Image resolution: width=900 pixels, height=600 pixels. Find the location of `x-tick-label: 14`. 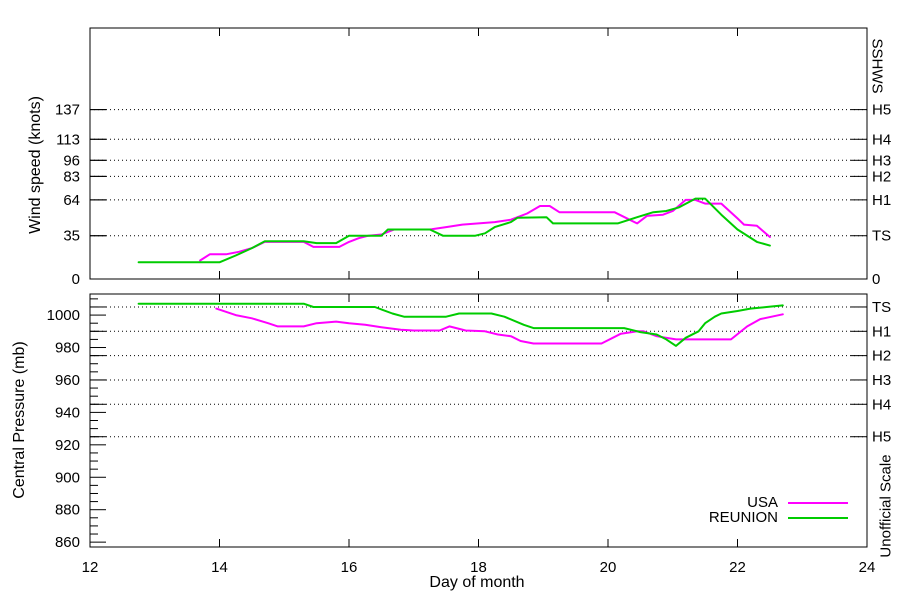

x-tick-label: 14 is located at coordinates (219, 567).